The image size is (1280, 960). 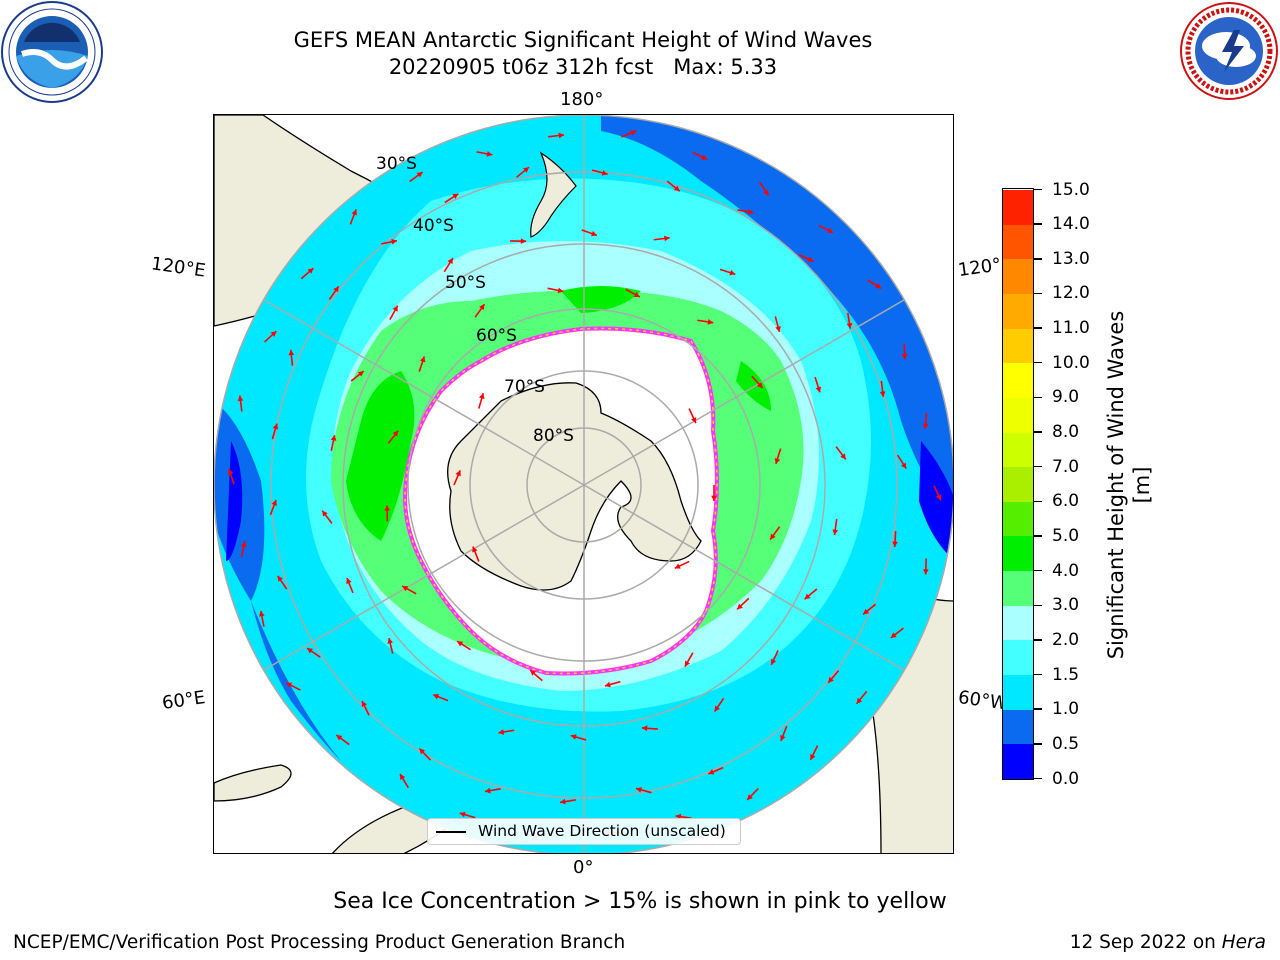 I want to click on colorbar-tick-label: 12.0, so click(x=1071, y=293).